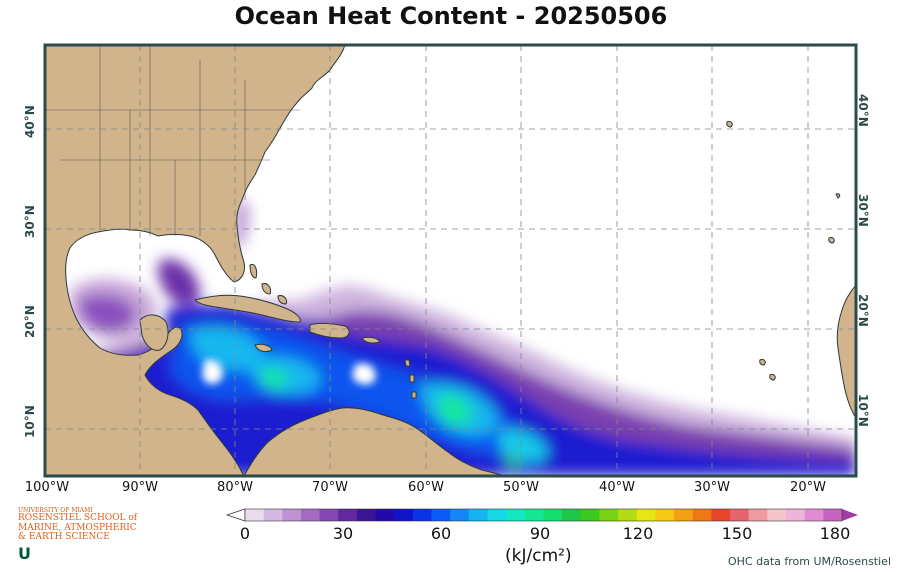  I want to click on lon-label: 70°W, so click(330, 487).